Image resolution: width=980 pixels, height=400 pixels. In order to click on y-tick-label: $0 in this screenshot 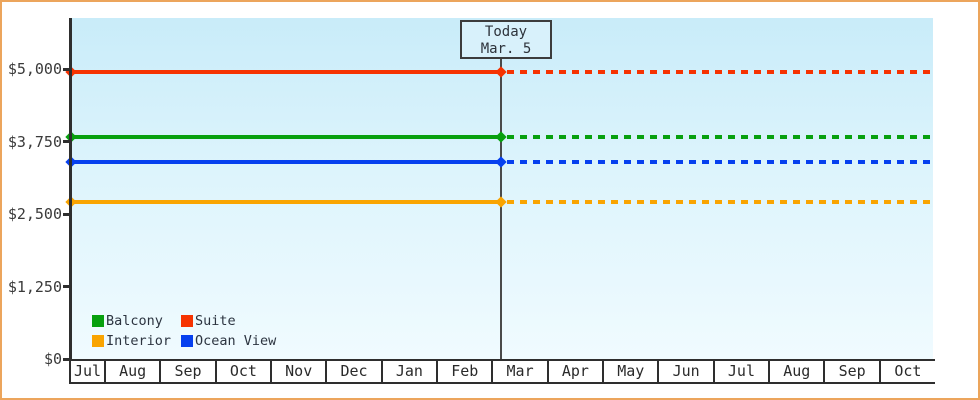, I will do `click(52, 359)`.